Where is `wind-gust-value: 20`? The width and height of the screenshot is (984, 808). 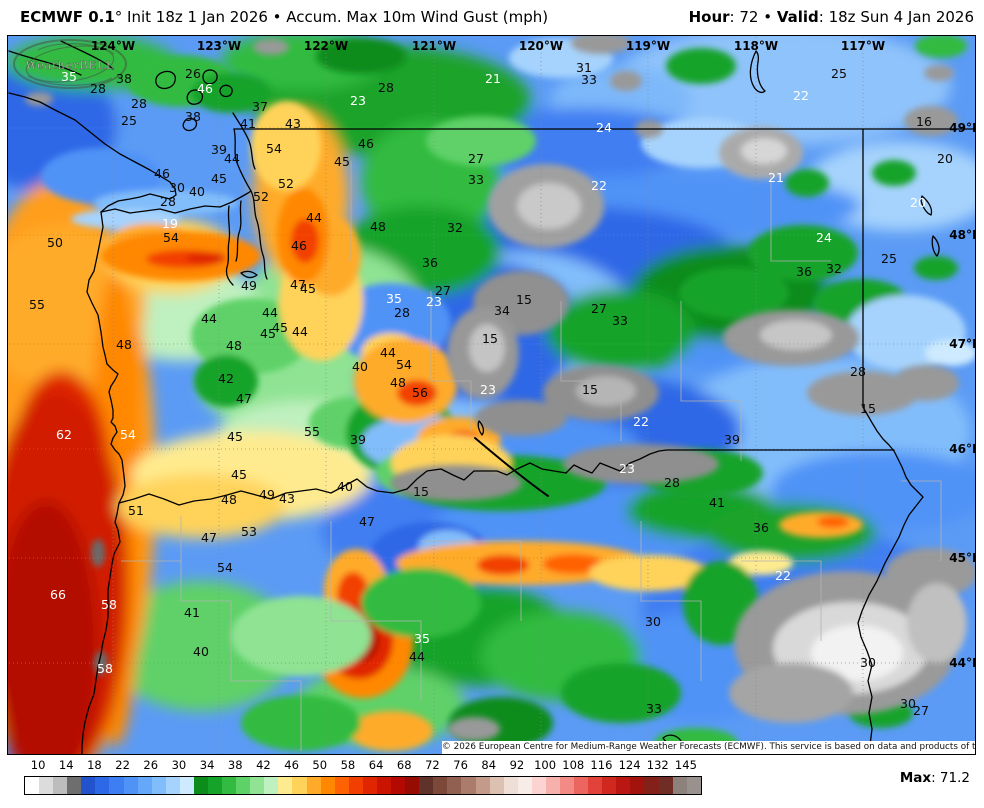
wind-gust-value: 20 is located at coordinates (945, 158).